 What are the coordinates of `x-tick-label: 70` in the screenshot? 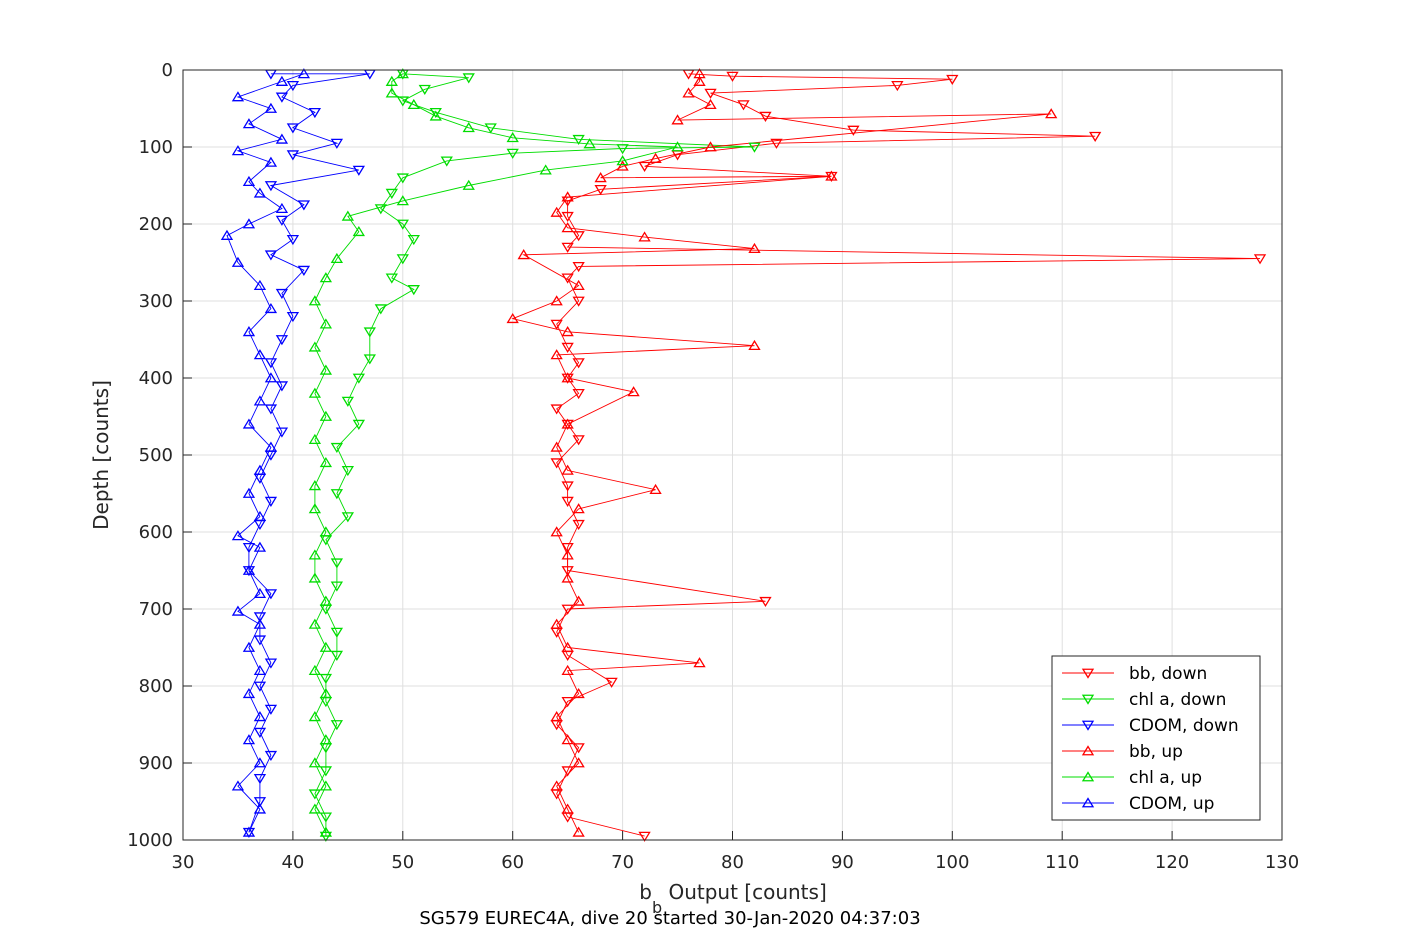 It's located at (622, 862).